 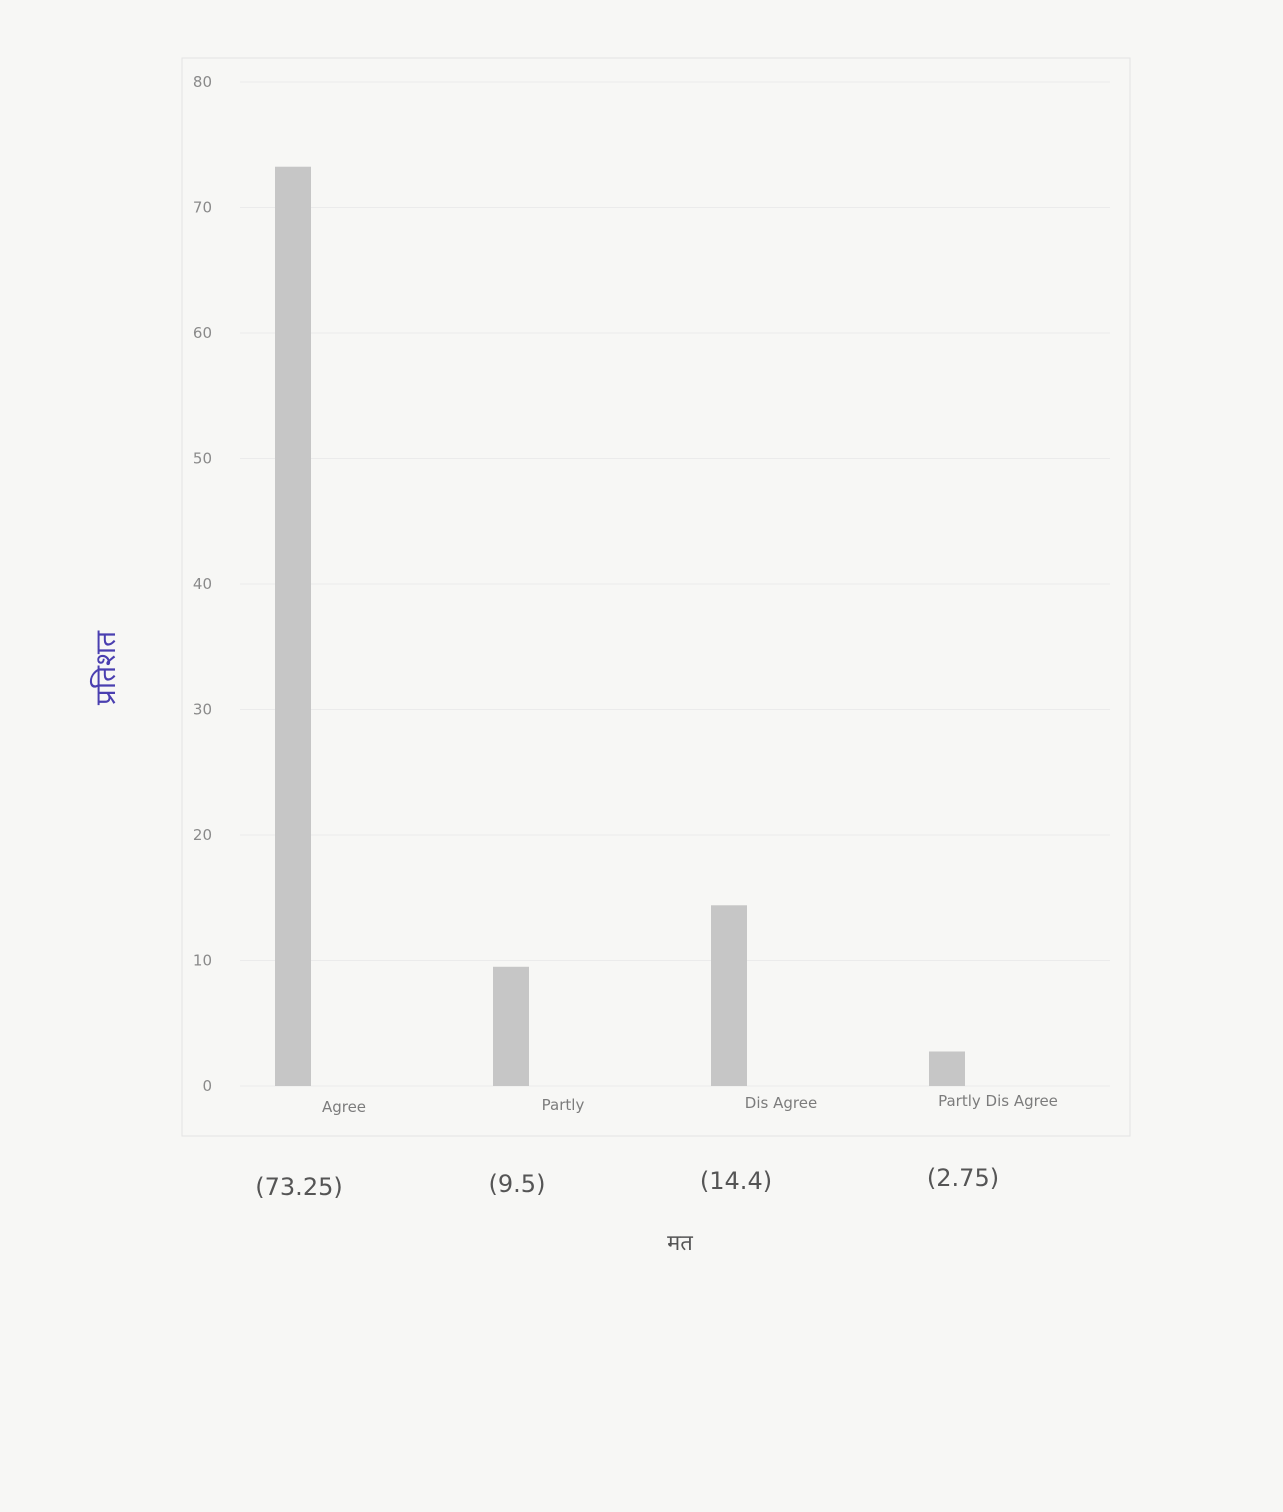 What do you see at coordinates (202, 82) in the screenshot?
I see `y-tick-label: 80` at bounding box center [202, 82].